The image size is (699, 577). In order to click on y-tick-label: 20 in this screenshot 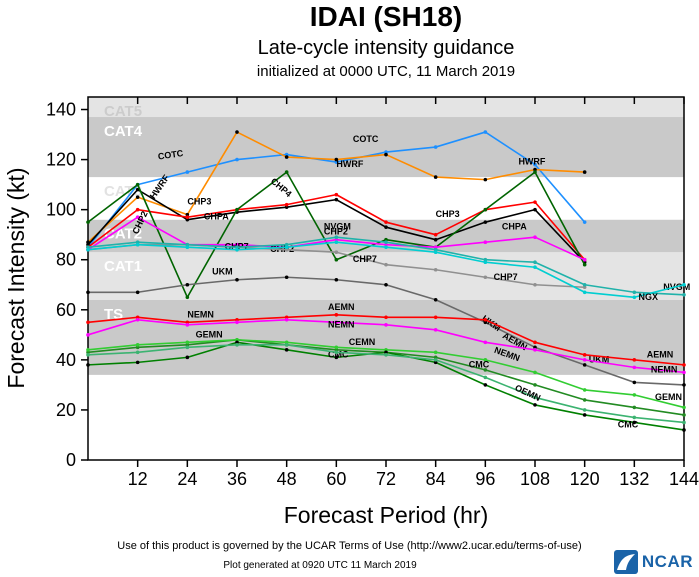, I will do `click(66, 410)`.